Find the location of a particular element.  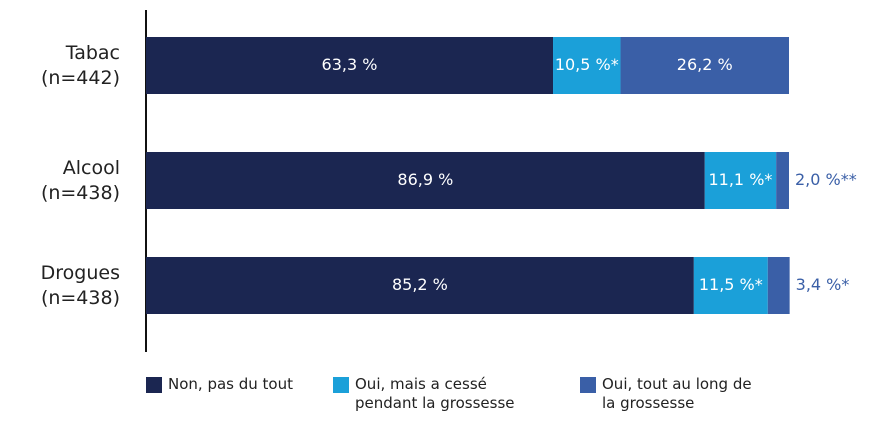

legend-label: Non, pas du tout is located at coordinates (230, 384).